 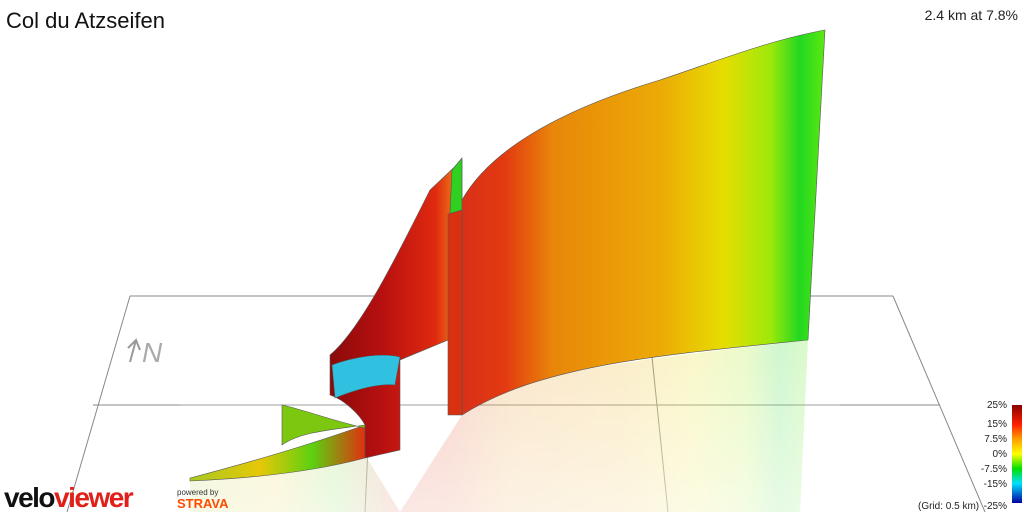 I want to click on compass-arrow, so click(x=134, y=350).